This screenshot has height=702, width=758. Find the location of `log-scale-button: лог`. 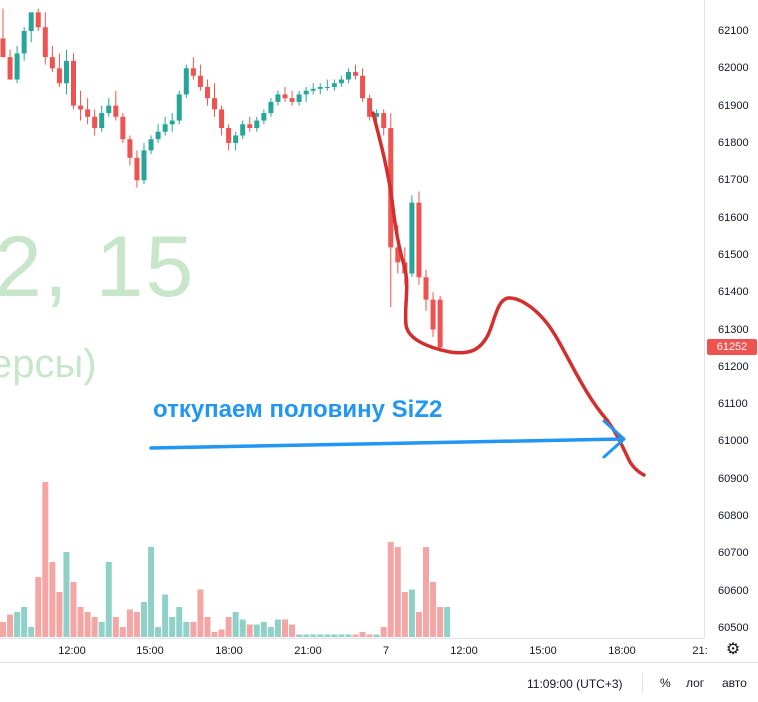

log-scale-button: лог is located at coordinates (695, 683).